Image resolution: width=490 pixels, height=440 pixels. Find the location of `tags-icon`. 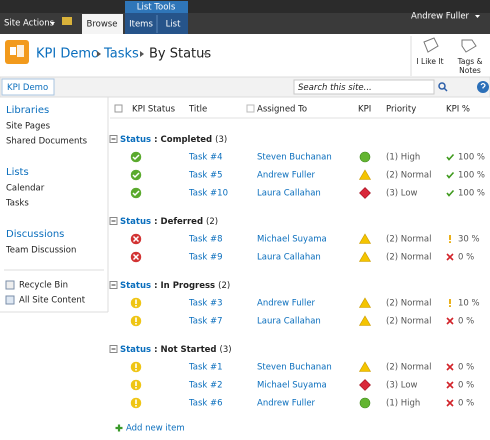

tags-icon is located at coordinates (469, 46).